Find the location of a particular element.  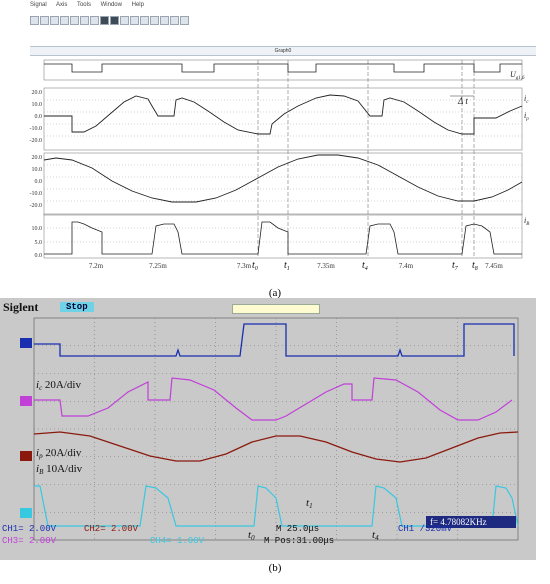

x-tick: 7.3m is located at coordinates (244, 266).